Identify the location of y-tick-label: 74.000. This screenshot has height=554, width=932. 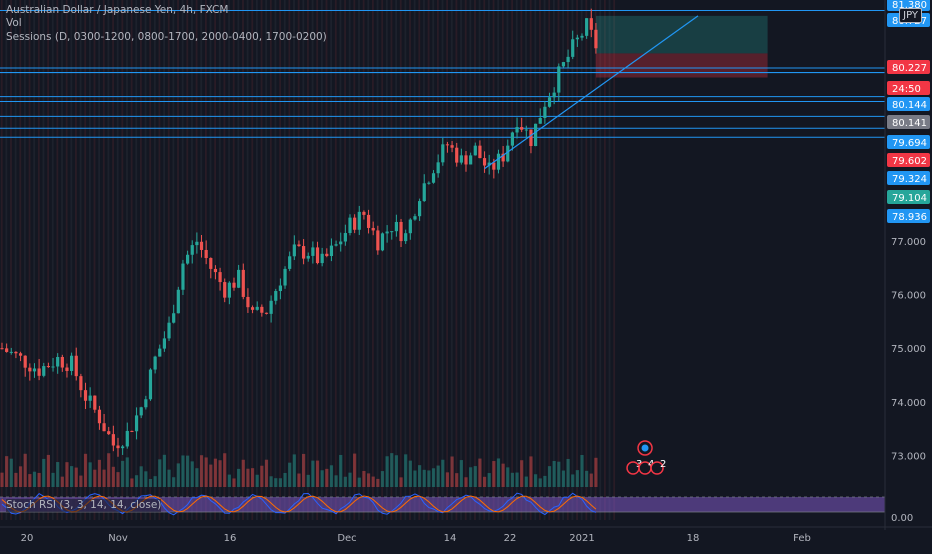
(908, 403).